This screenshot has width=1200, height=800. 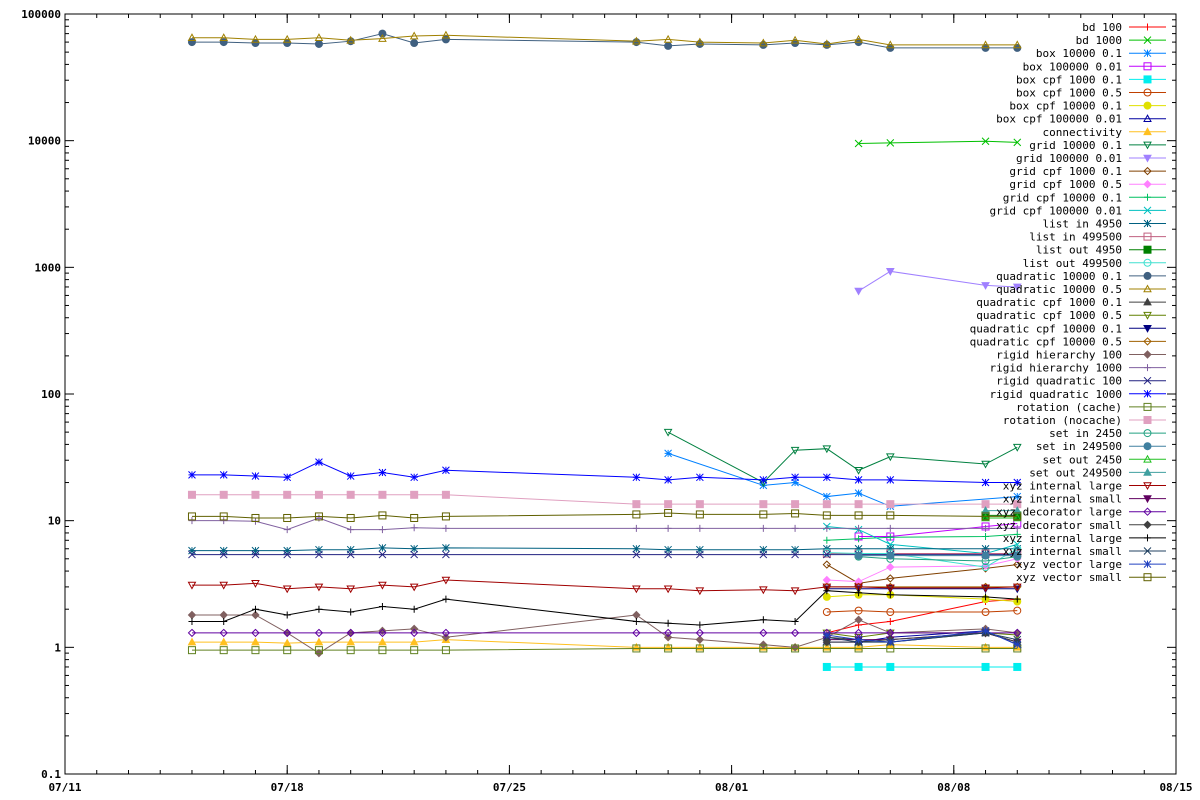 I want to click on legend-entry: xyz vector small, so click(x=1091, y=577).